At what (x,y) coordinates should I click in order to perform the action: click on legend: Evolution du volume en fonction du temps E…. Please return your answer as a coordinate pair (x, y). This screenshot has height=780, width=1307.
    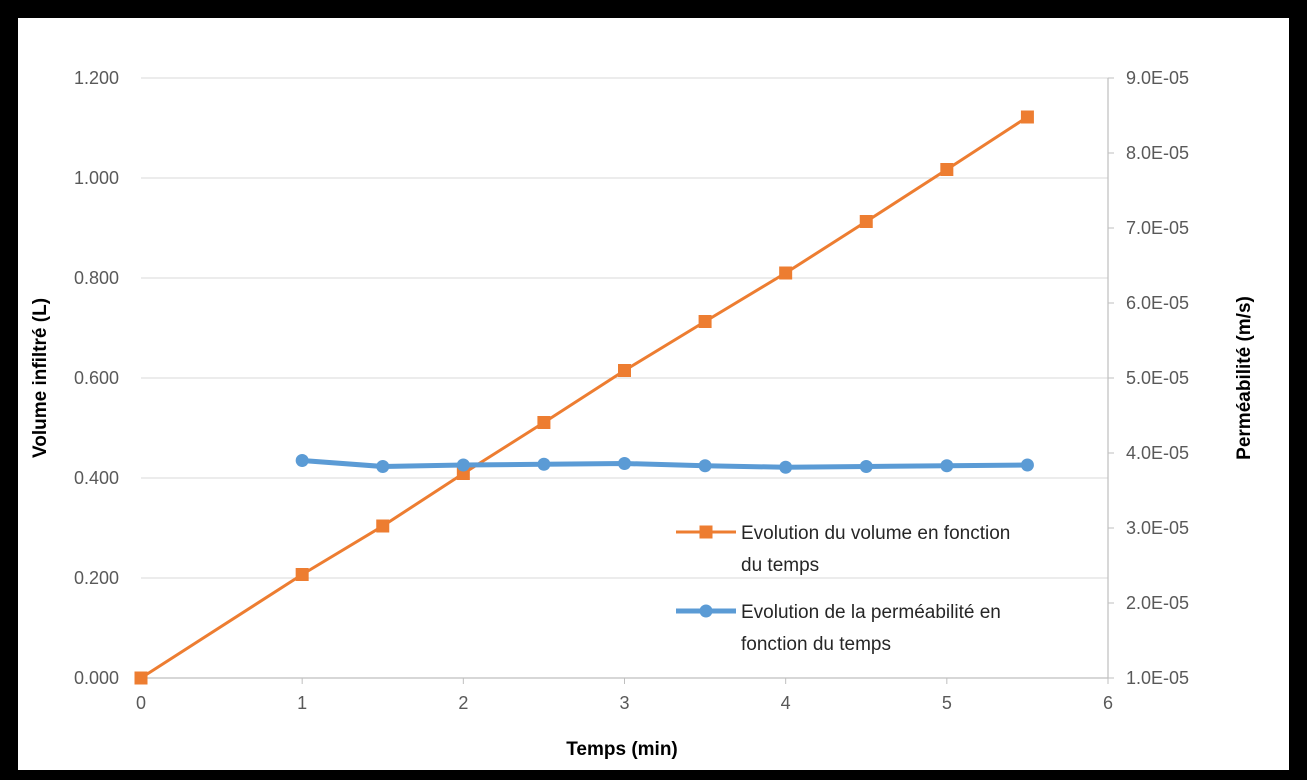
    Looking at the image, I should click on (843, 589).